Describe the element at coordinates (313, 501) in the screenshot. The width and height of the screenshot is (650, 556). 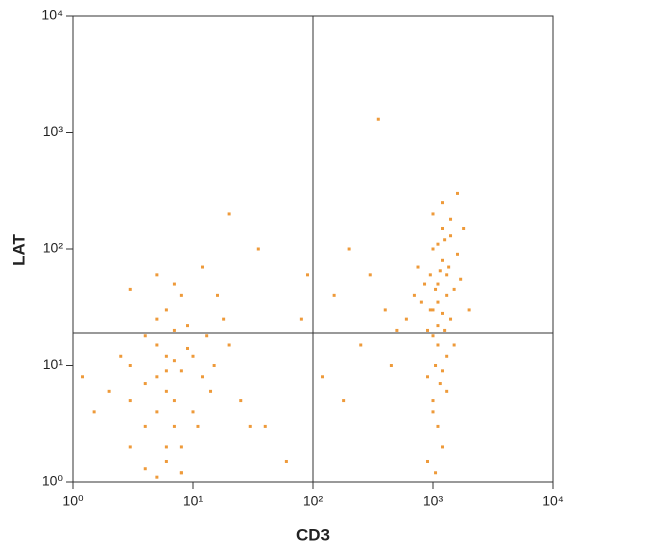
I see `x-tick-label: 10²` at that location.